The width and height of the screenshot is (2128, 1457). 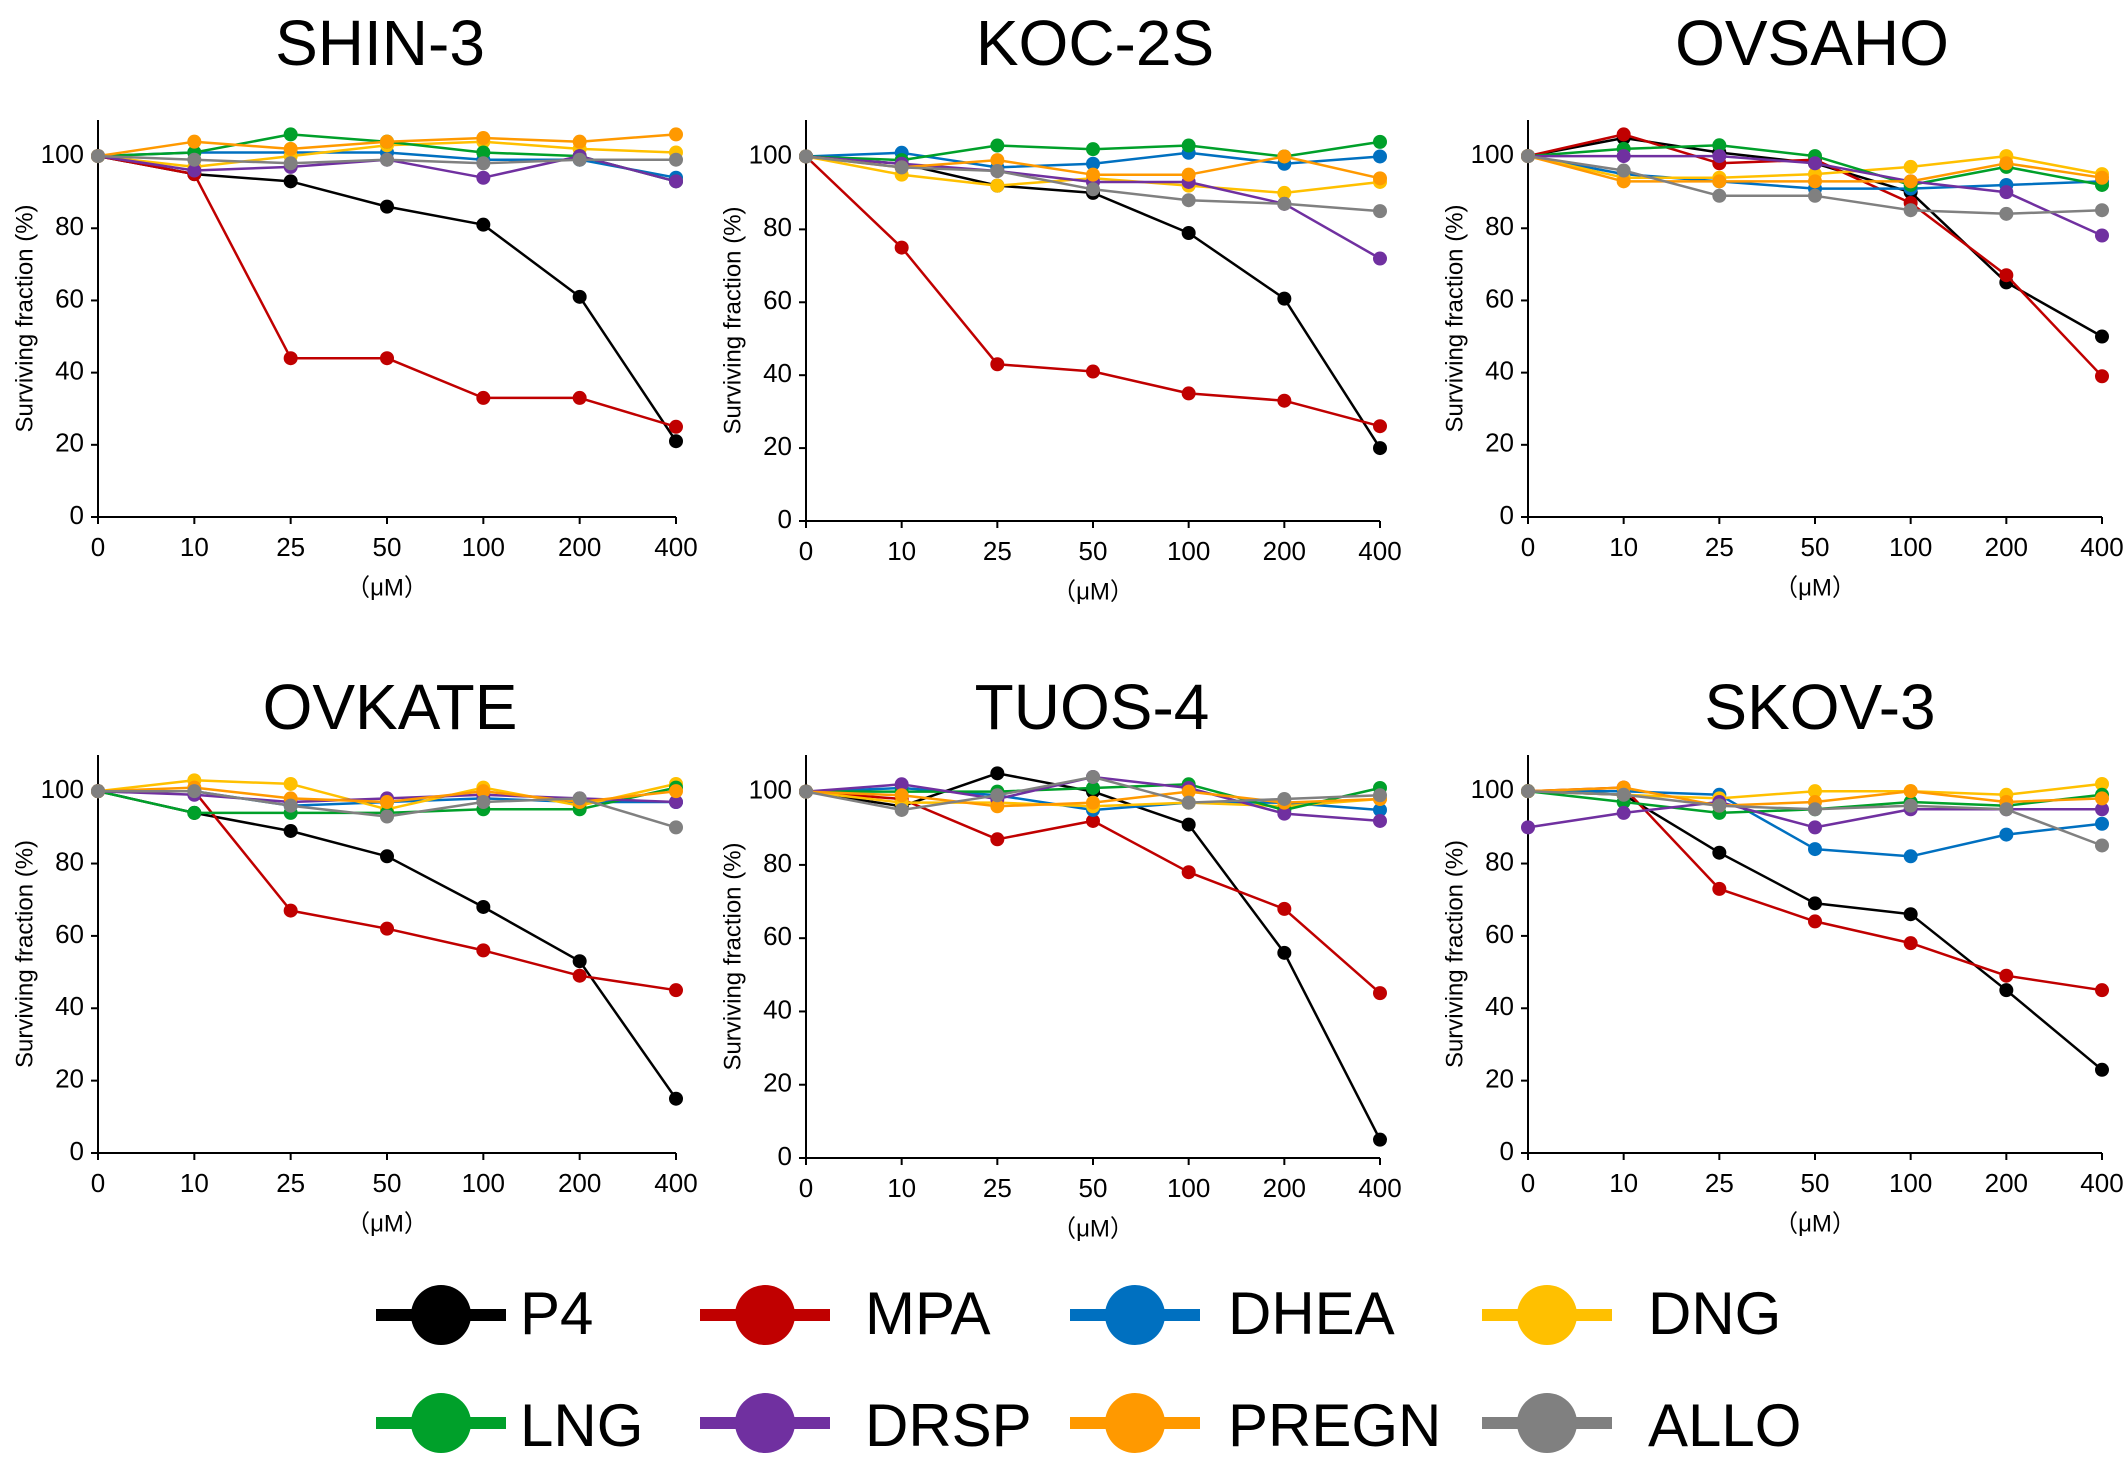 I want to click on series-p4, so click(x=387, y=945).